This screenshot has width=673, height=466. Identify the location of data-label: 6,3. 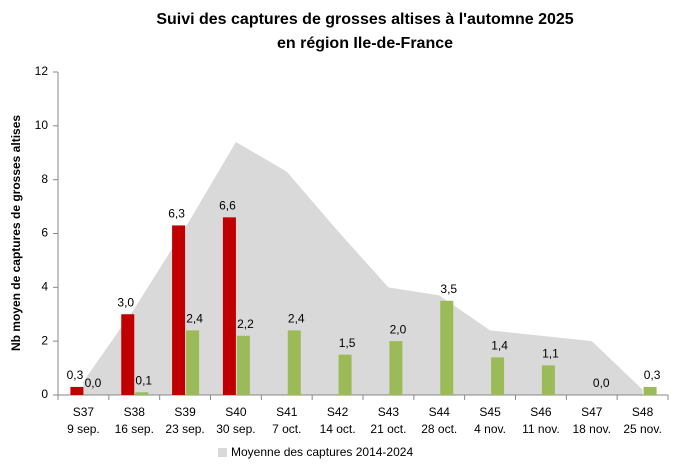
(176, 214).